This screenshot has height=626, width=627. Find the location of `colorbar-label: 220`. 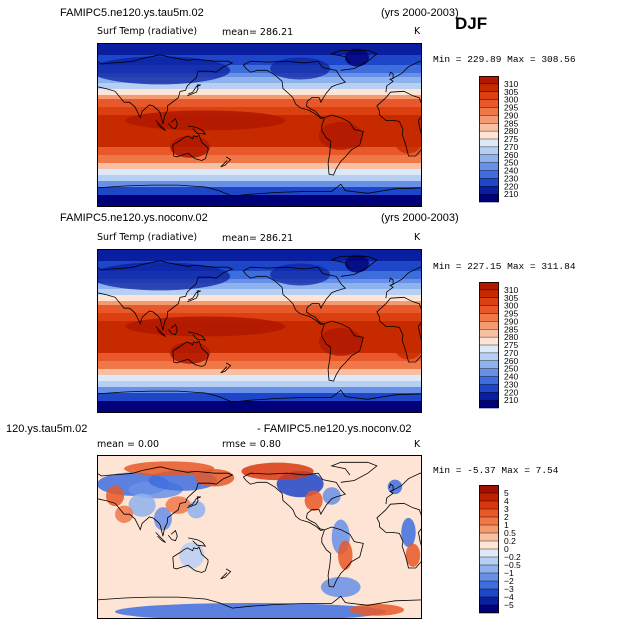

colorbar-label: 220 is located at coordinates (511, 392).